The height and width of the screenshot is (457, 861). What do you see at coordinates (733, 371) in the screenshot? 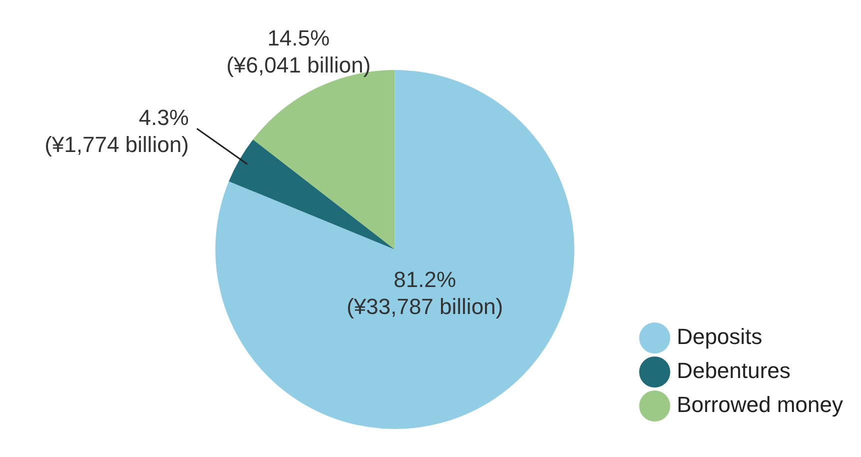
I see `legend-label: Debentures` at bounding box center [733, 371].